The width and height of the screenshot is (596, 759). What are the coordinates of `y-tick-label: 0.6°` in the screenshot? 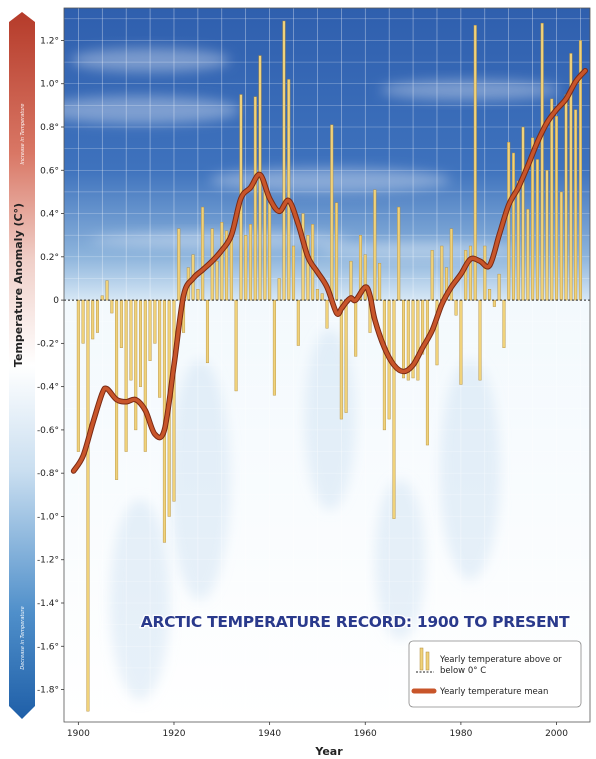 It's located at (49, 171).